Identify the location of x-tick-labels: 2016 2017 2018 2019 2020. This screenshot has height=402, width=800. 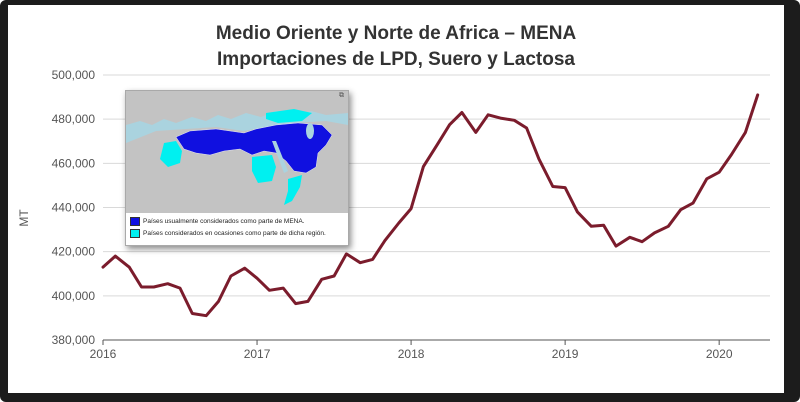
(411, 354).